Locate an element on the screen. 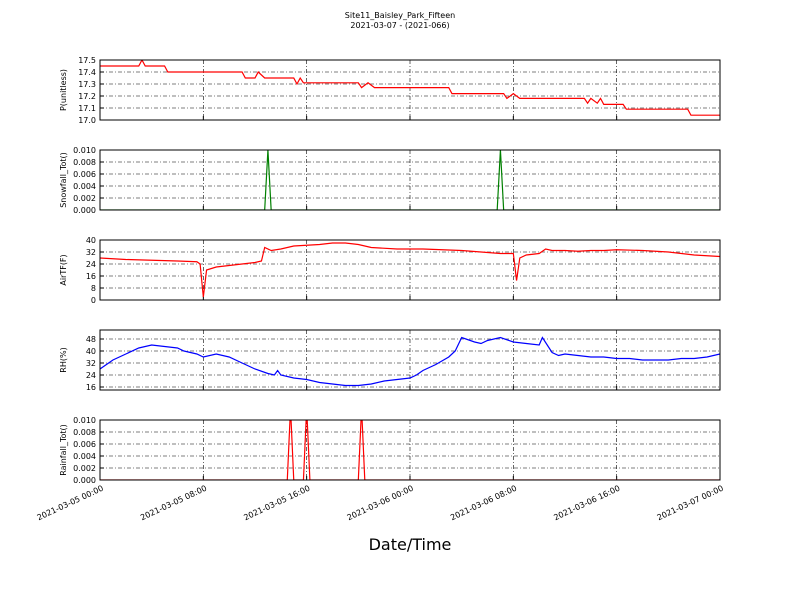 The width and height of the screenshot is (800, 600). y-tick-label: 17.2 is located at coordinates (87, 96).